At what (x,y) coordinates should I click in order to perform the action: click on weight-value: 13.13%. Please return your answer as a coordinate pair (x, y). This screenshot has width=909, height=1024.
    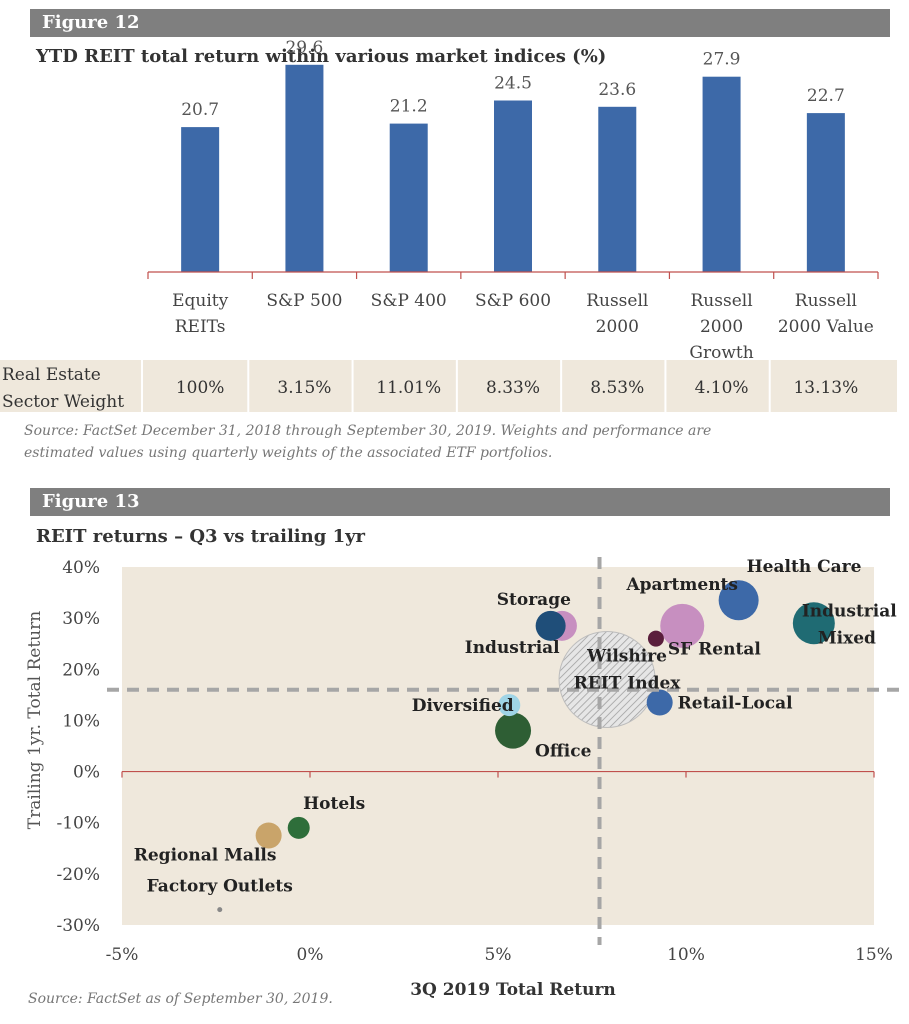
    Looking at the image, I should click on (825, 388).